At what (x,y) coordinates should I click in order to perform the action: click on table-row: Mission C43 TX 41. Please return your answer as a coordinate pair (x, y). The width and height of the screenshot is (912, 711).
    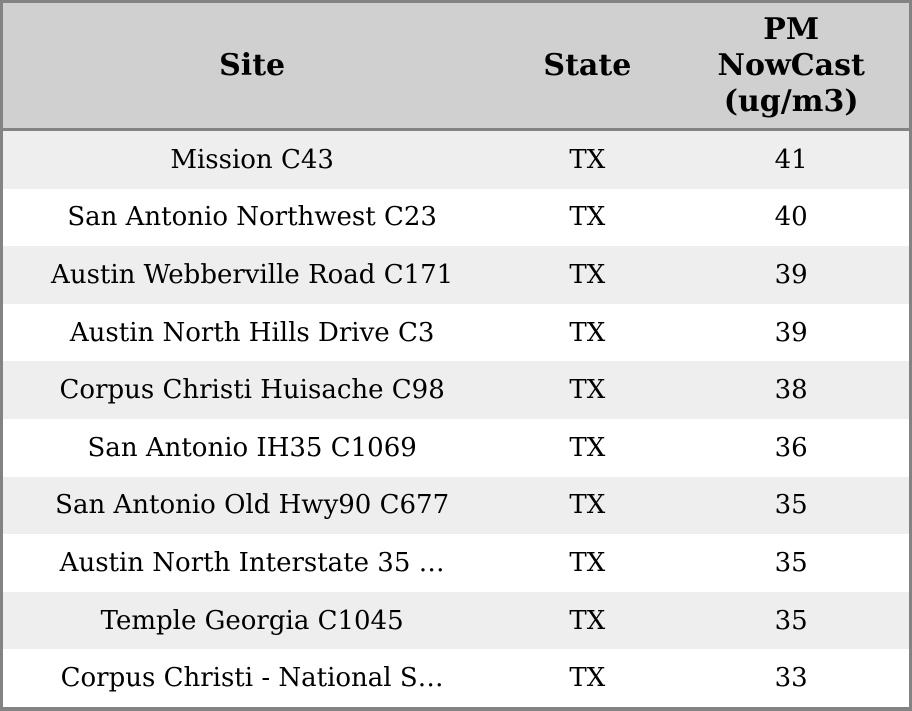
    Looking at the image, I should click on (456, 160).